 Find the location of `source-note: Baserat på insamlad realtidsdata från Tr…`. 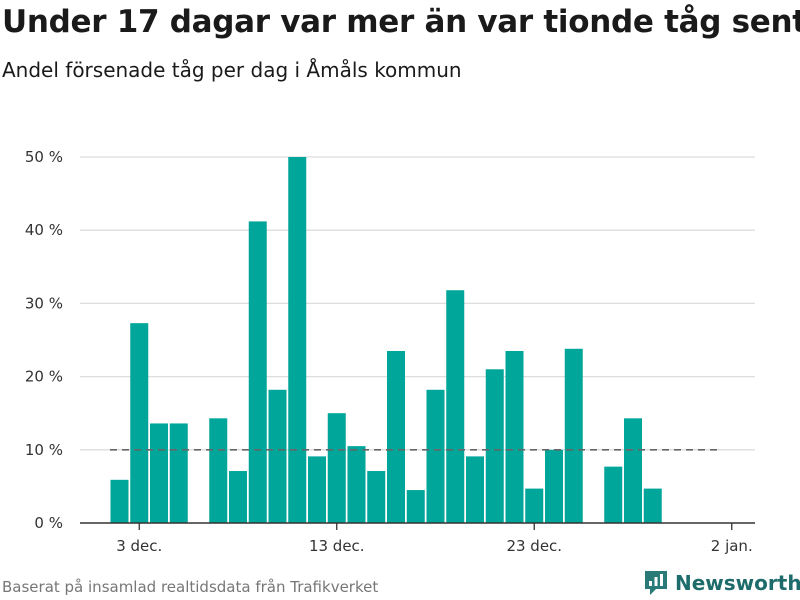

source-note: Baserat på insamlad realtidsdata från Tr… is located at coordinates (190, 587).